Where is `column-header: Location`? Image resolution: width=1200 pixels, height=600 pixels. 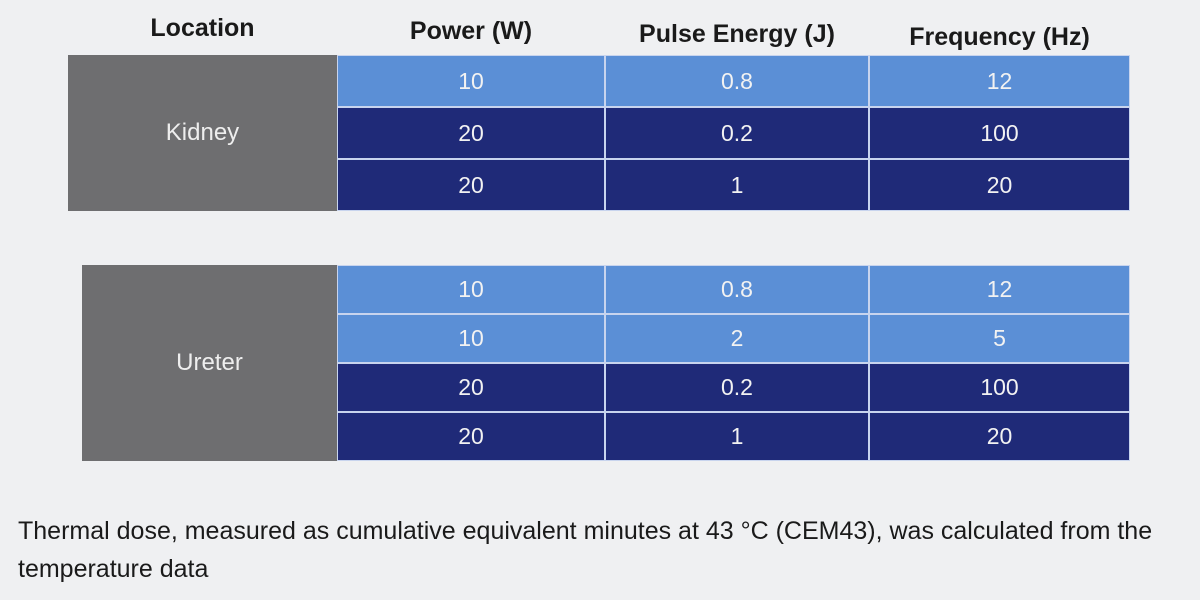
column-header: Location is located at coordinates (202, 28).